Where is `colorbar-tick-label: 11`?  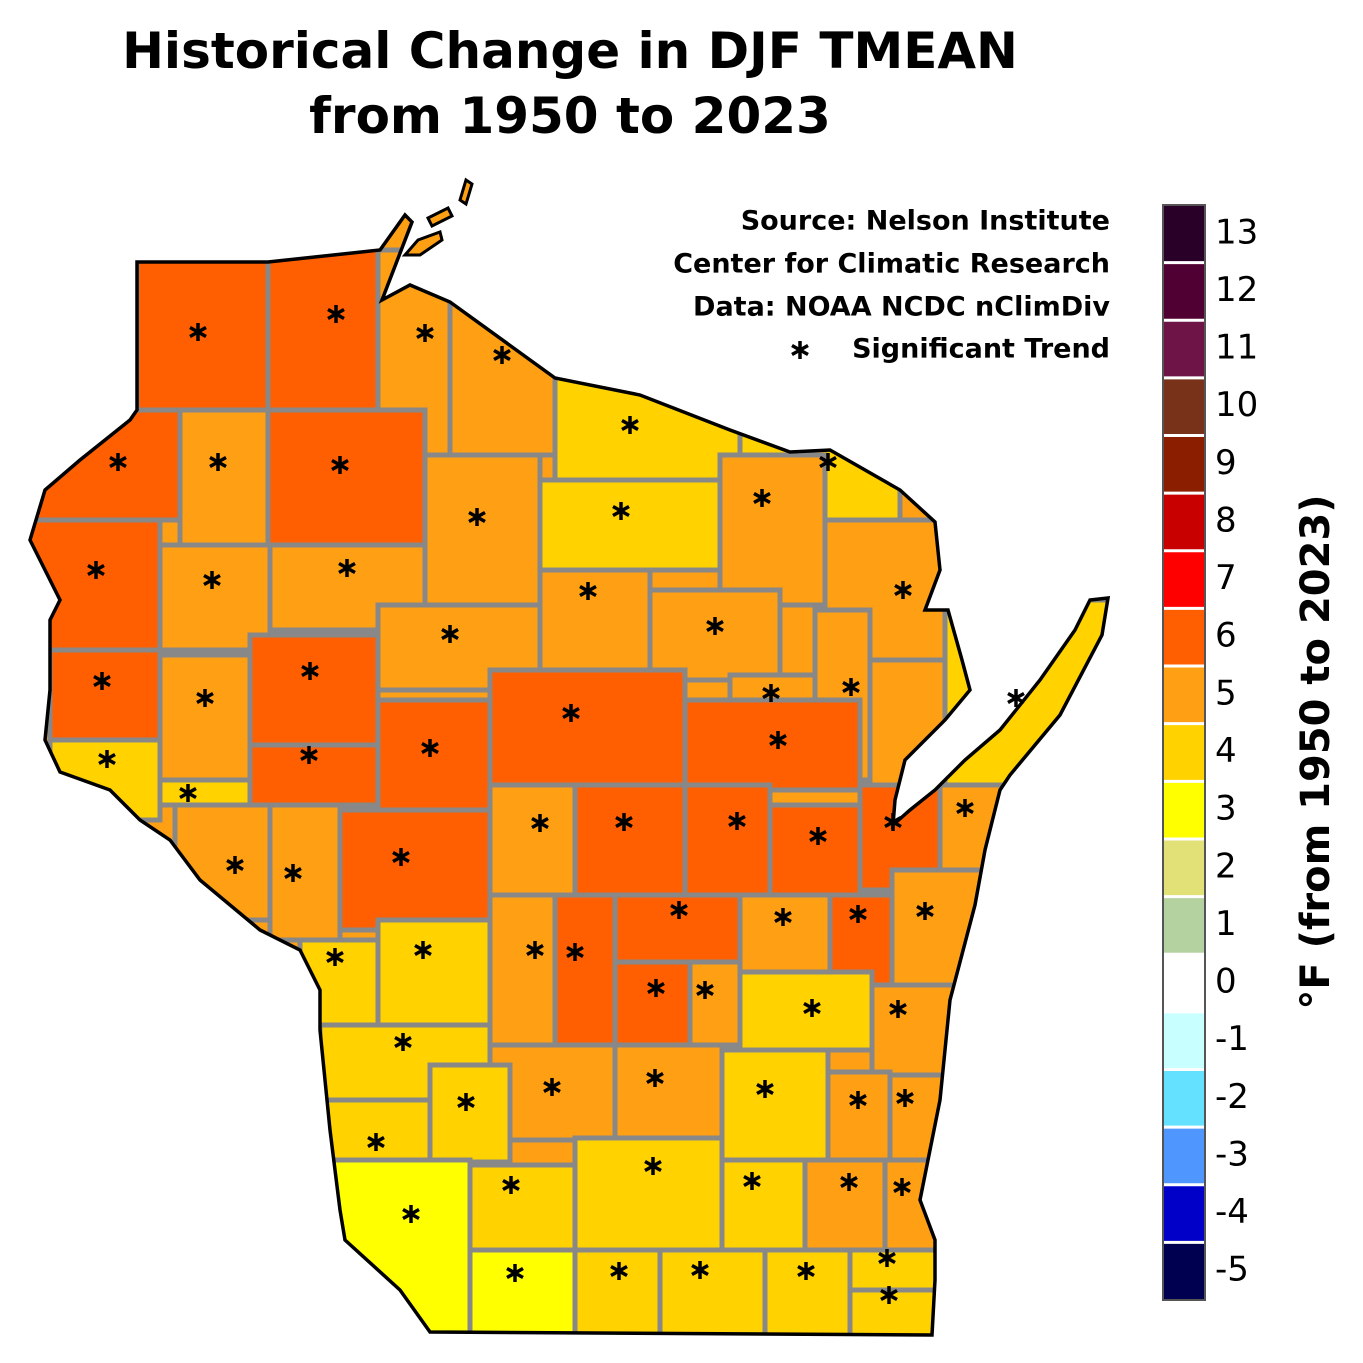
colorbar-tick-label: 11 is located at coordinates (1236, 348).